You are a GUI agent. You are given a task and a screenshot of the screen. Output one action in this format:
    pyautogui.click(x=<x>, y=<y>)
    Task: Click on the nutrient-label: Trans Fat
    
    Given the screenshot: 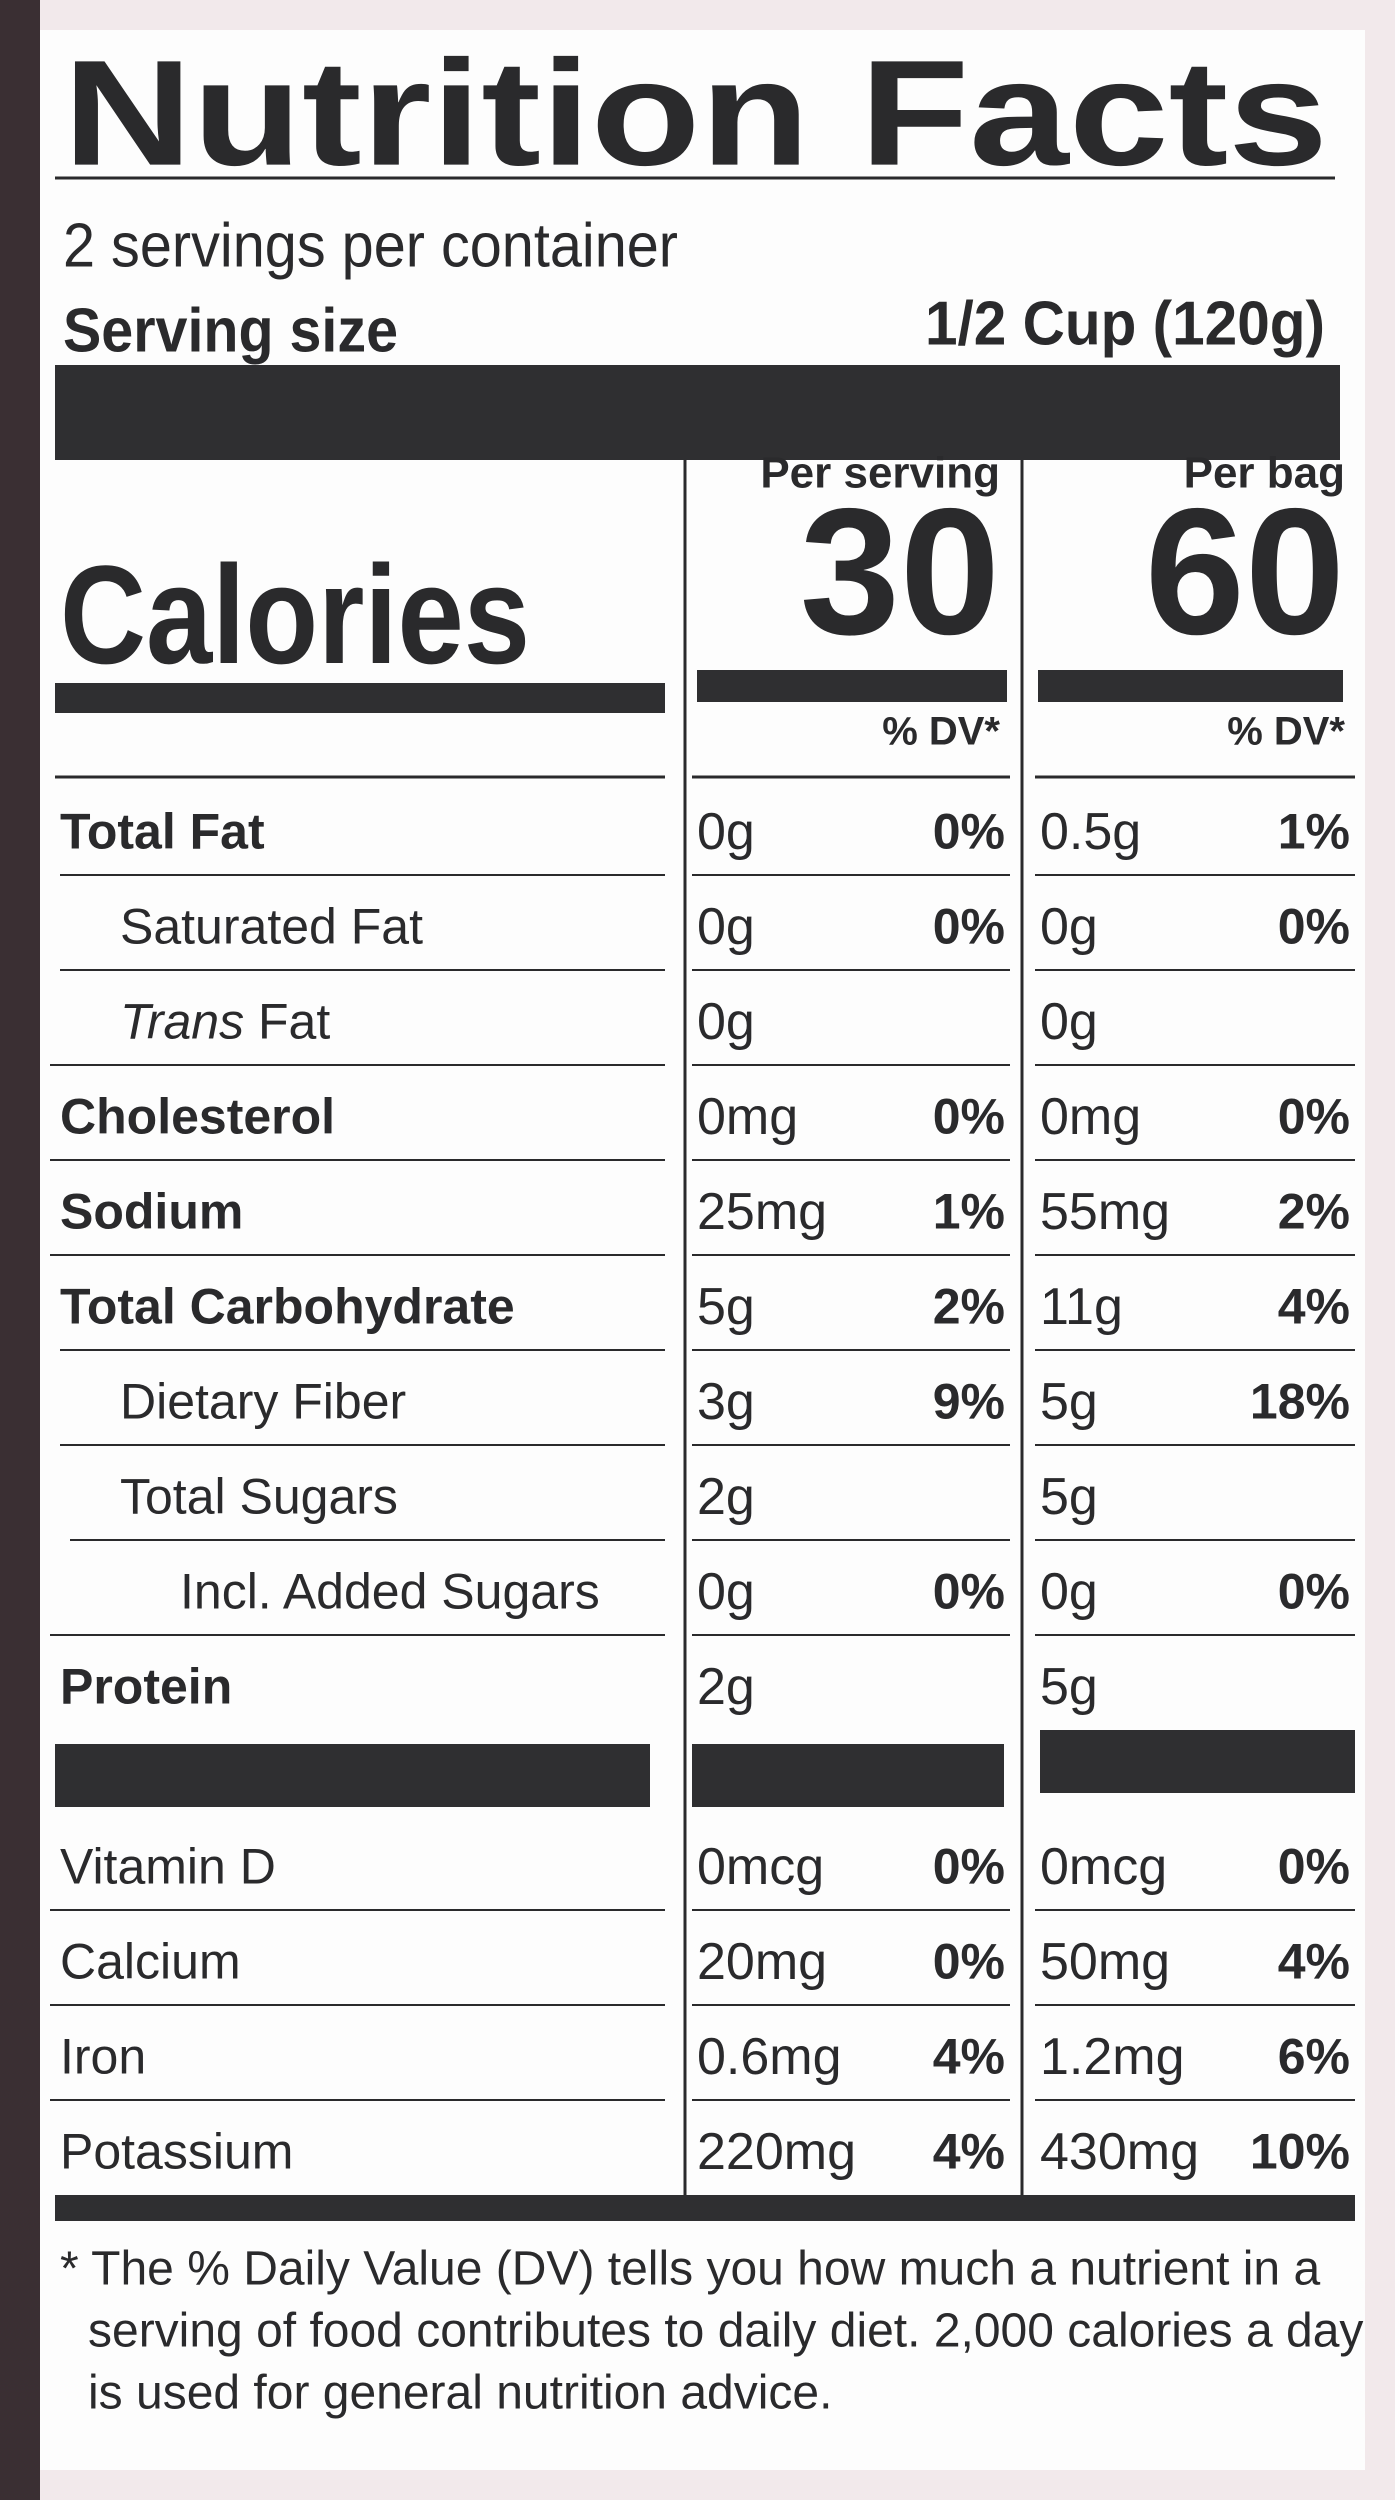 What is the action you would take?
    pyautogui.click(x=225, y=1022)
    